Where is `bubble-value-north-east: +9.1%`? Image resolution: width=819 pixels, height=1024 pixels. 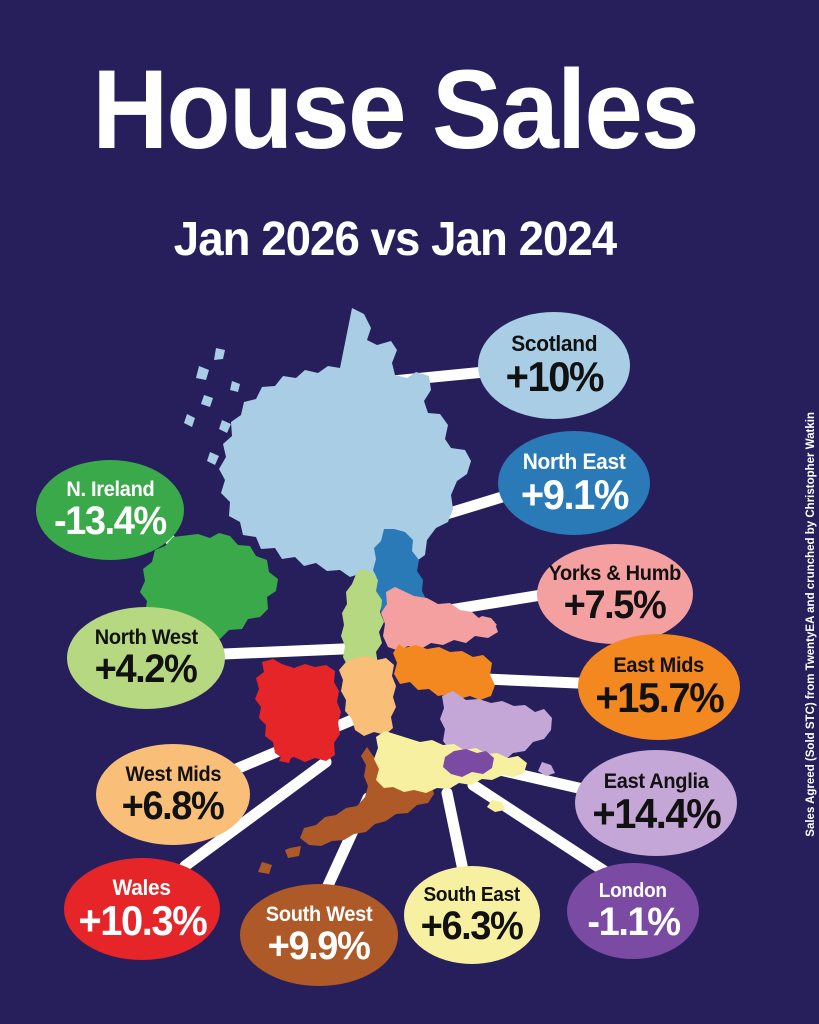 bubble-value-north-east: +9.1% is located at coordinates (574, 494).